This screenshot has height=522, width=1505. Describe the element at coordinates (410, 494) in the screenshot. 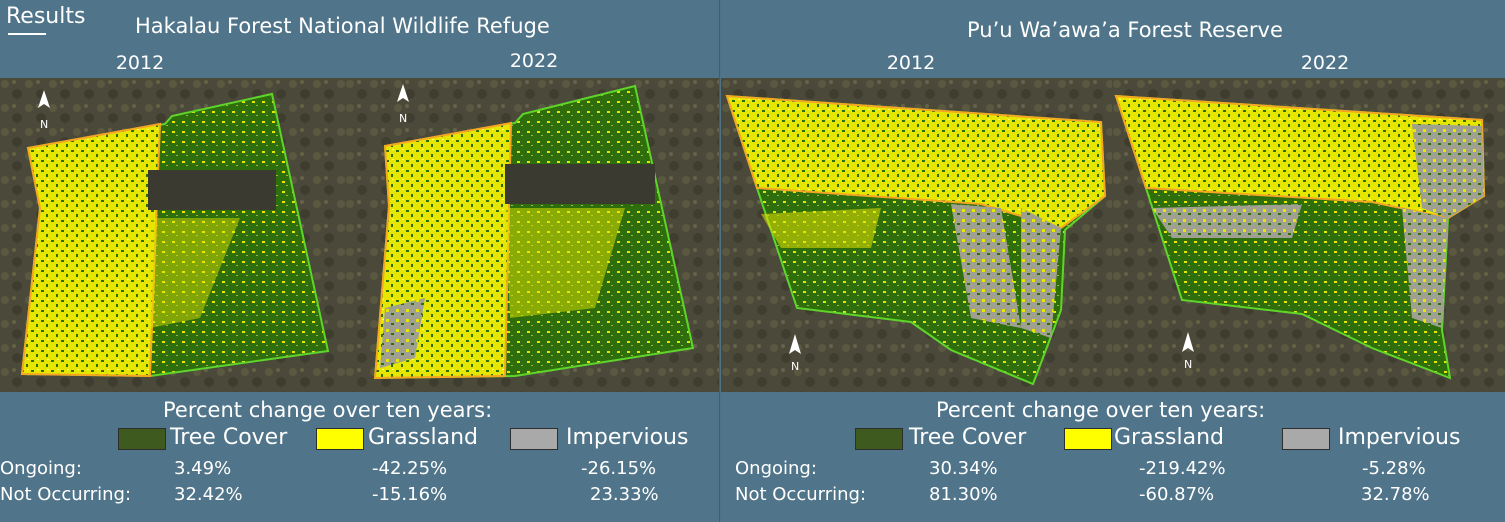

I see `value-grass-not-occurring: -15.16%` at that location.